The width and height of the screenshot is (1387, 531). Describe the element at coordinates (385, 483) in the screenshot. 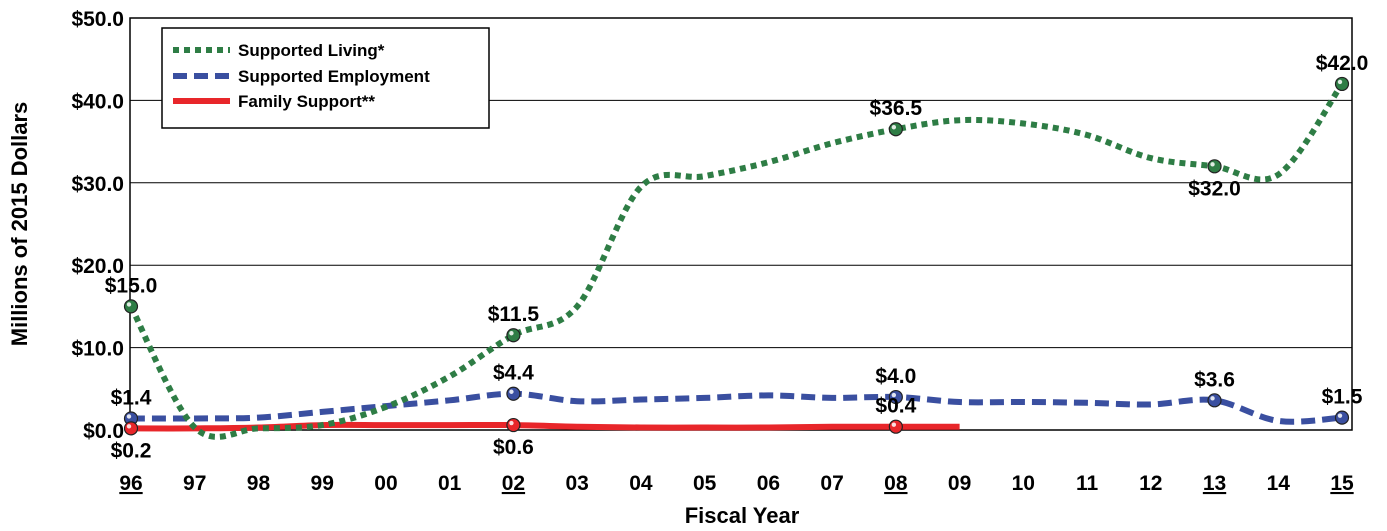

I see `x-tick-label: 00` at that location.